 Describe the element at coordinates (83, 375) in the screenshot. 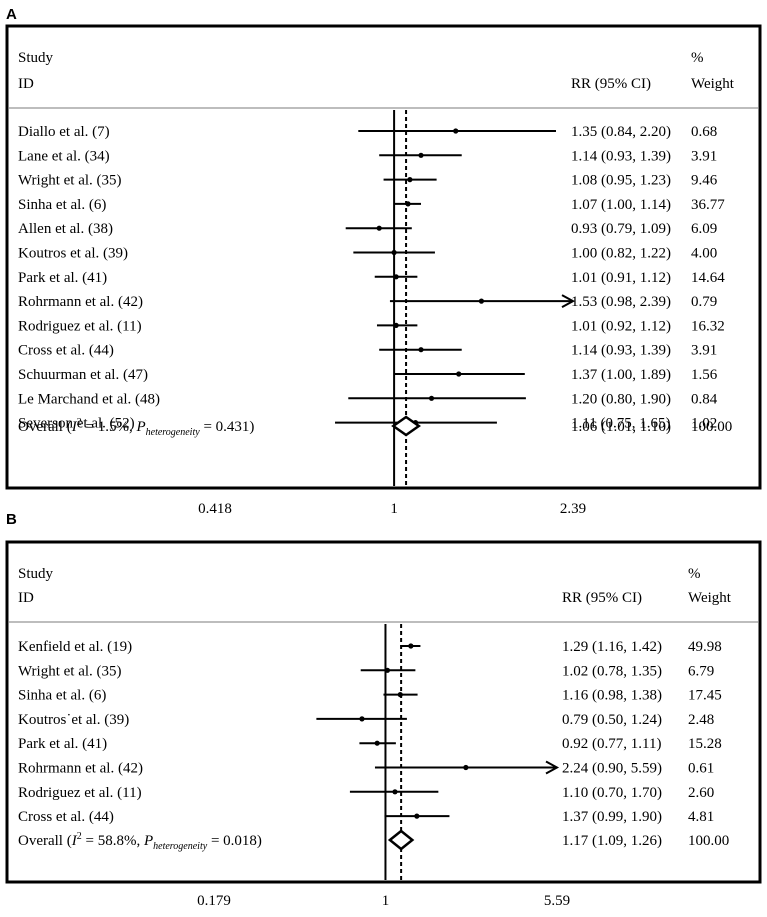

I see `study-label: Schuurman et al. (47)` at that location.